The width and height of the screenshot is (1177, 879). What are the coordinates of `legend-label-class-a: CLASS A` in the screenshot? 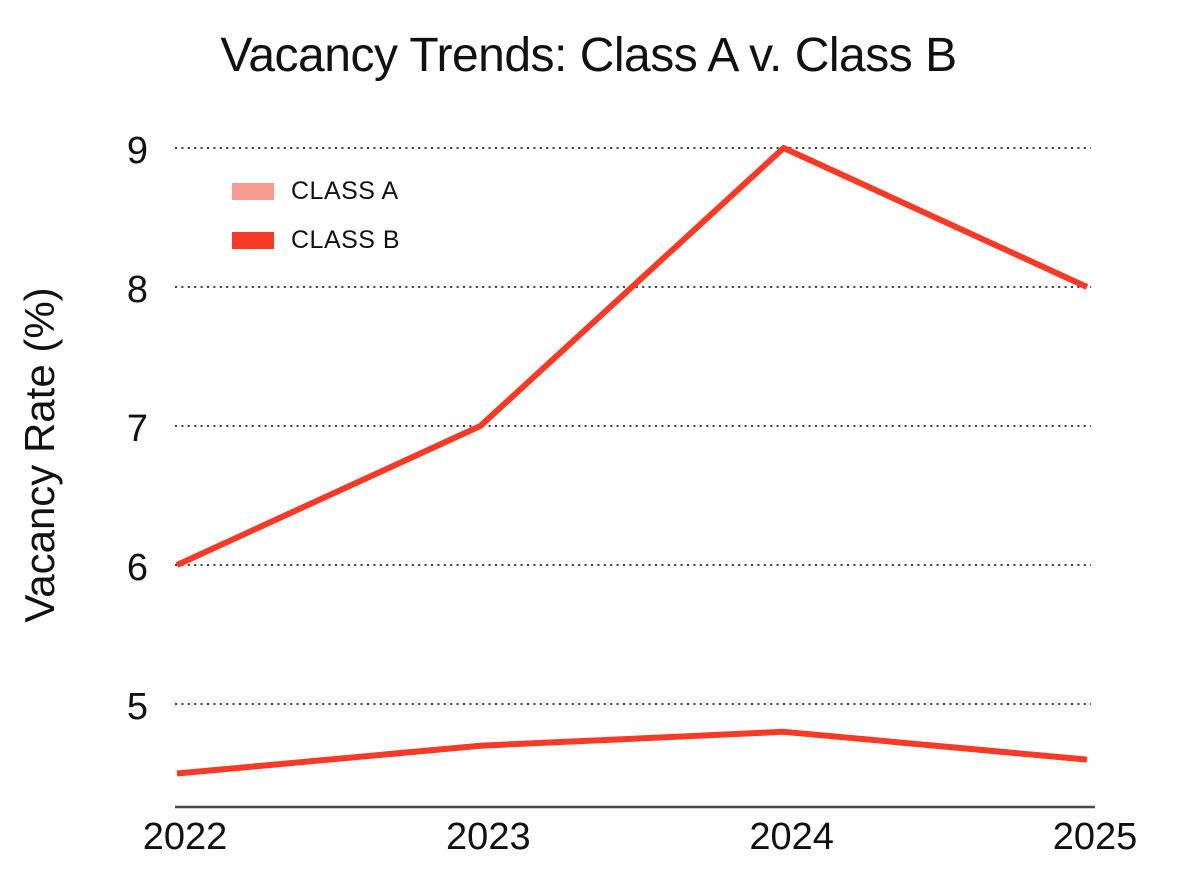 It's located at (345, 190).